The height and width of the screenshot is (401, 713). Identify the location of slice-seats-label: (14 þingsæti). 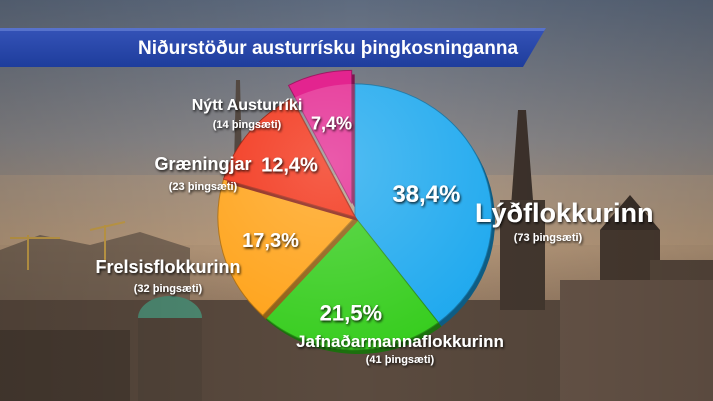
(247, 125).